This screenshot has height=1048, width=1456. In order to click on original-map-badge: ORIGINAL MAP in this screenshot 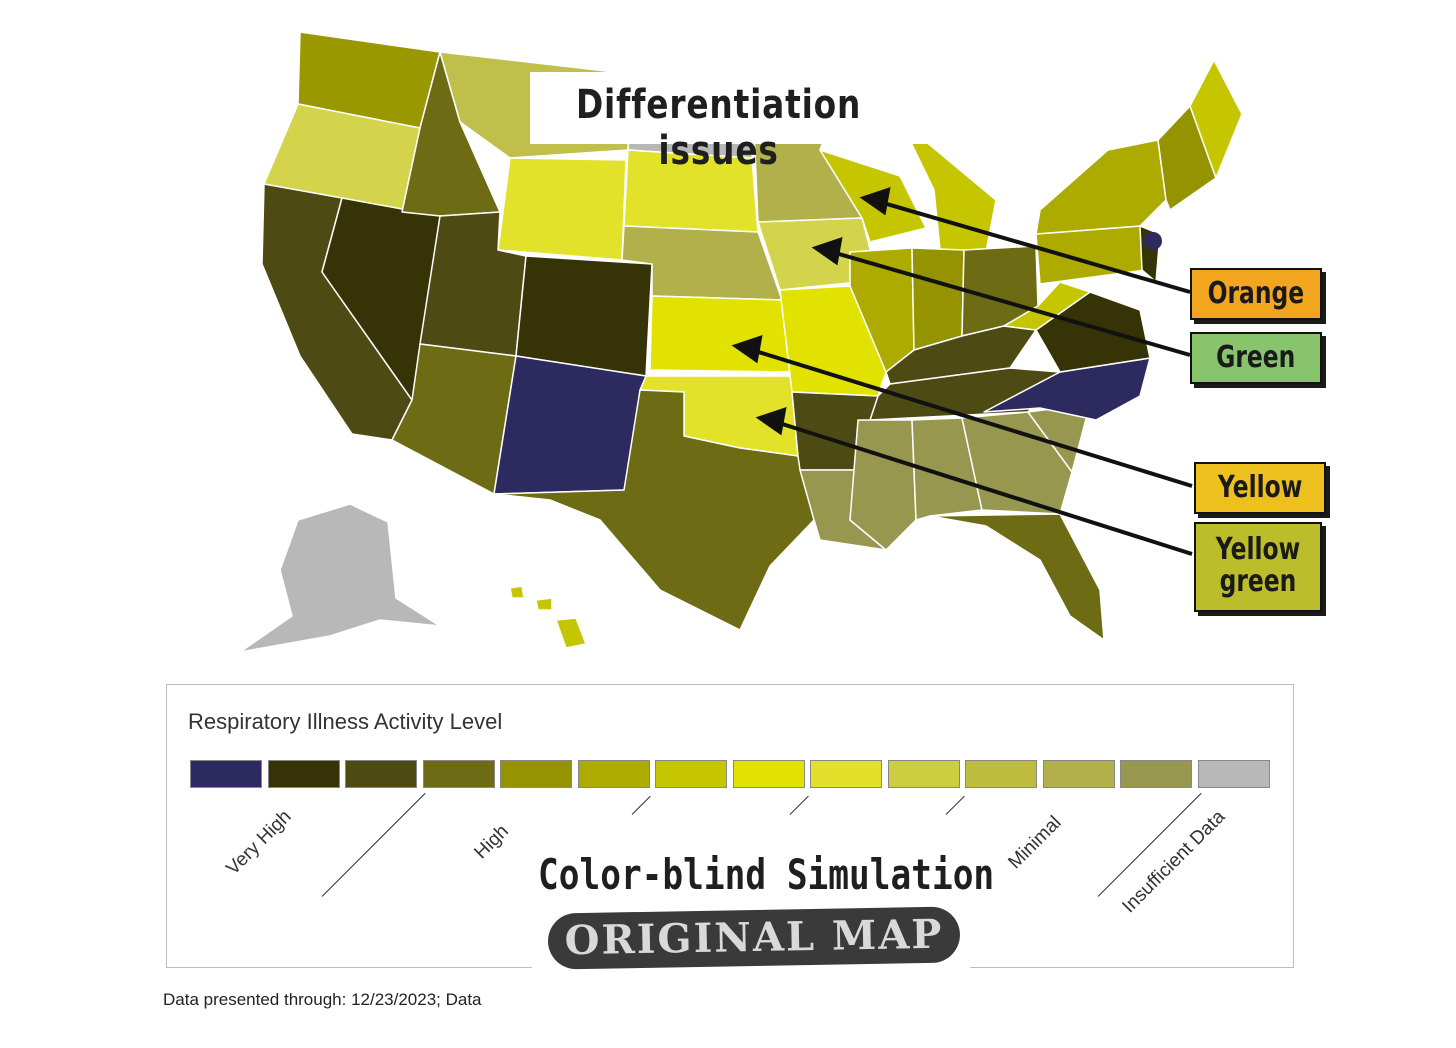, I will do `click(754, 938)`.